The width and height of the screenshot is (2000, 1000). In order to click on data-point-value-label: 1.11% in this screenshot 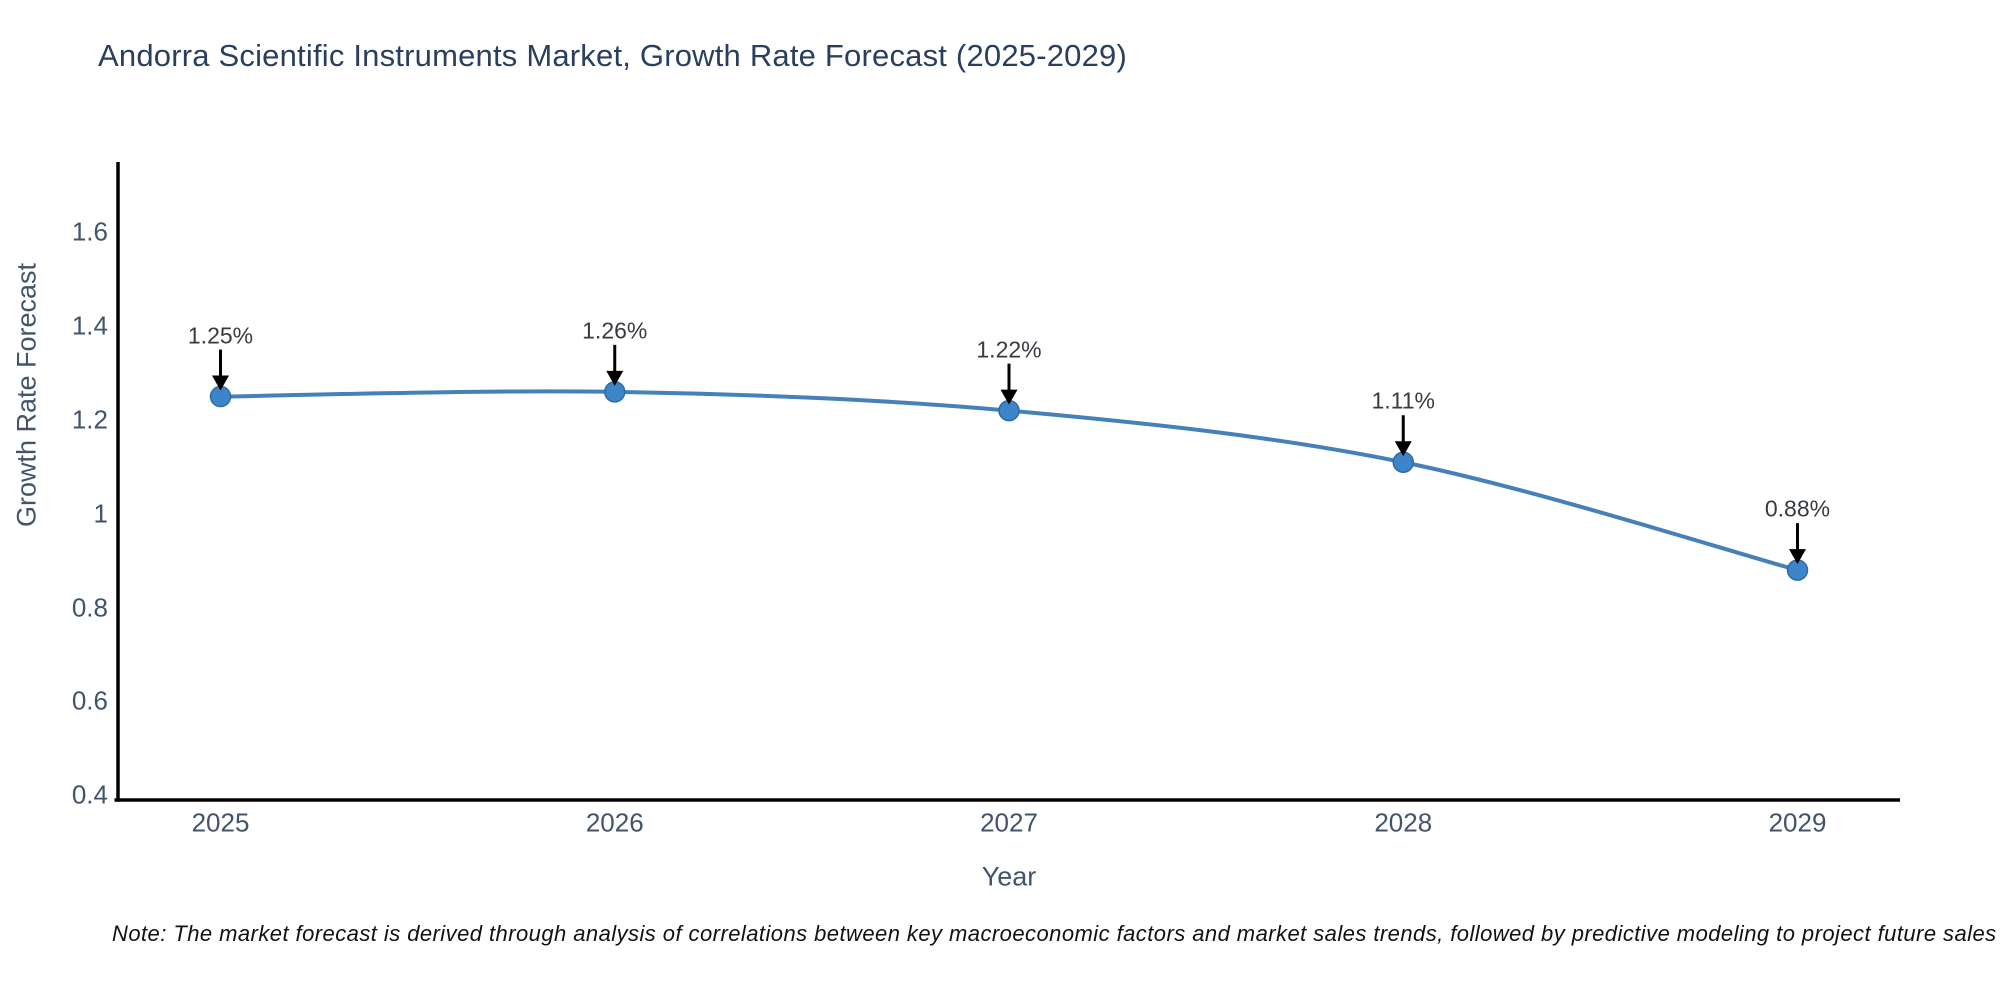, I will do `click(1403, 400)`.